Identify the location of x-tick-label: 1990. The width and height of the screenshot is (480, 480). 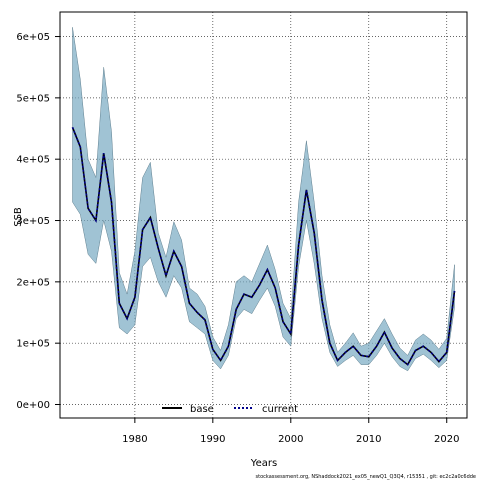
(212, 439).